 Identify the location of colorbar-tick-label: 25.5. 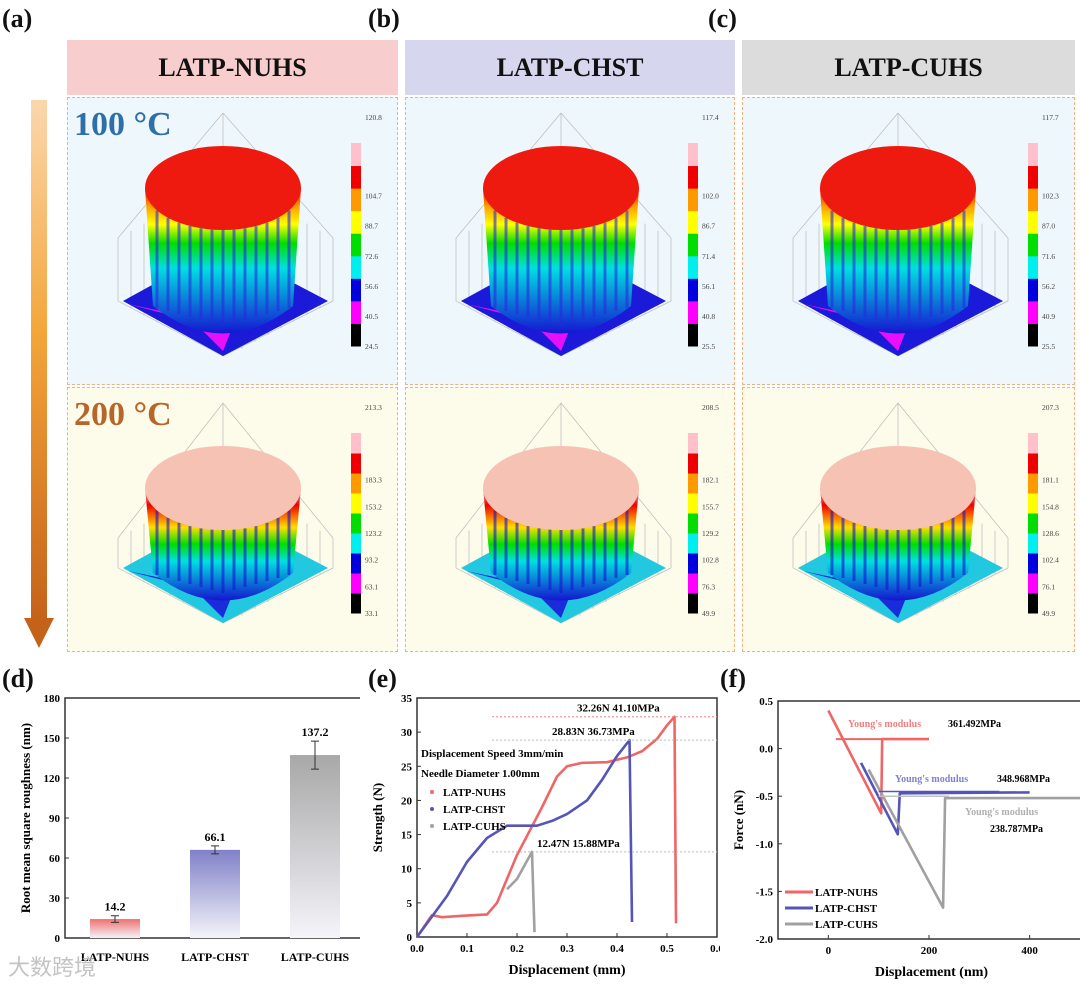
(708, 346).